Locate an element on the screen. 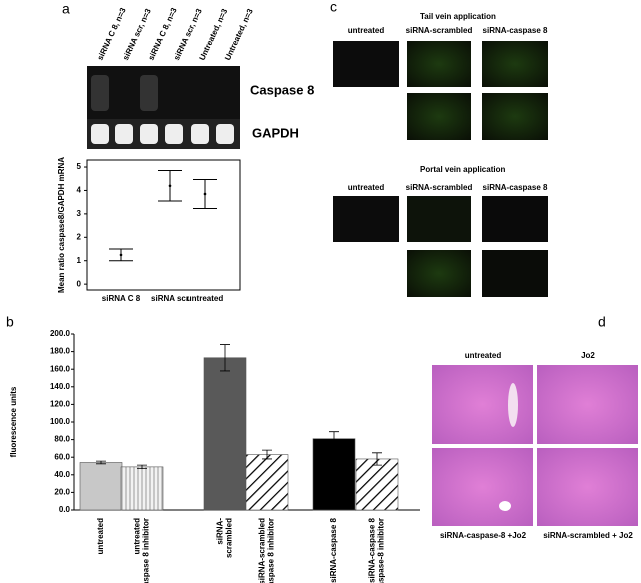 This screenshot has width=641, height=583. y-tick-label: 5 is located at coordinates (79, 166).